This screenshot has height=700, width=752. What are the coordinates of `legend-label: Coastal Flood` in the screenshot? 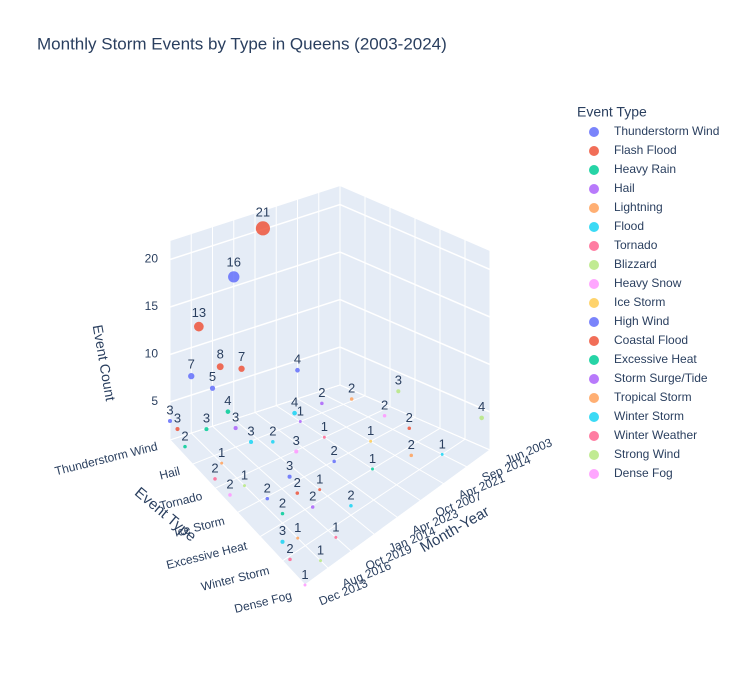 It's located at (651, 340).